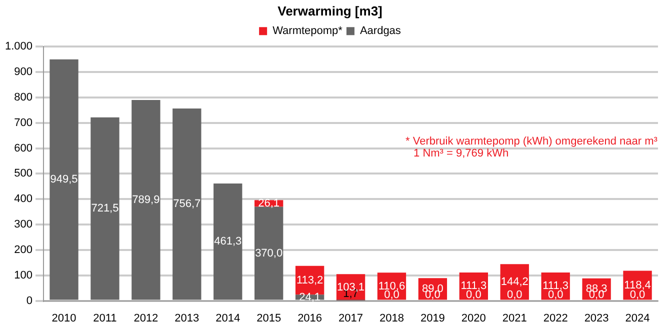 This screenshot has width=664, height=328. What do you see at coordinates (473, 318) in the screenshot?
I see `x-tick-label: 2020` at bounding box center [473, 318].